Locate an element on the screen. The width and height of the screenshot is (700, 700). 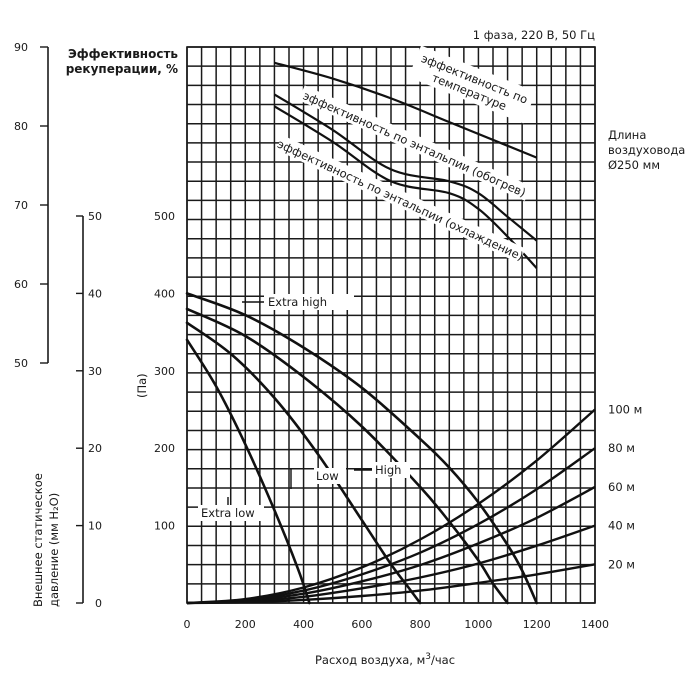
x-tick-label: 400 is located at coordinates (303, 624).